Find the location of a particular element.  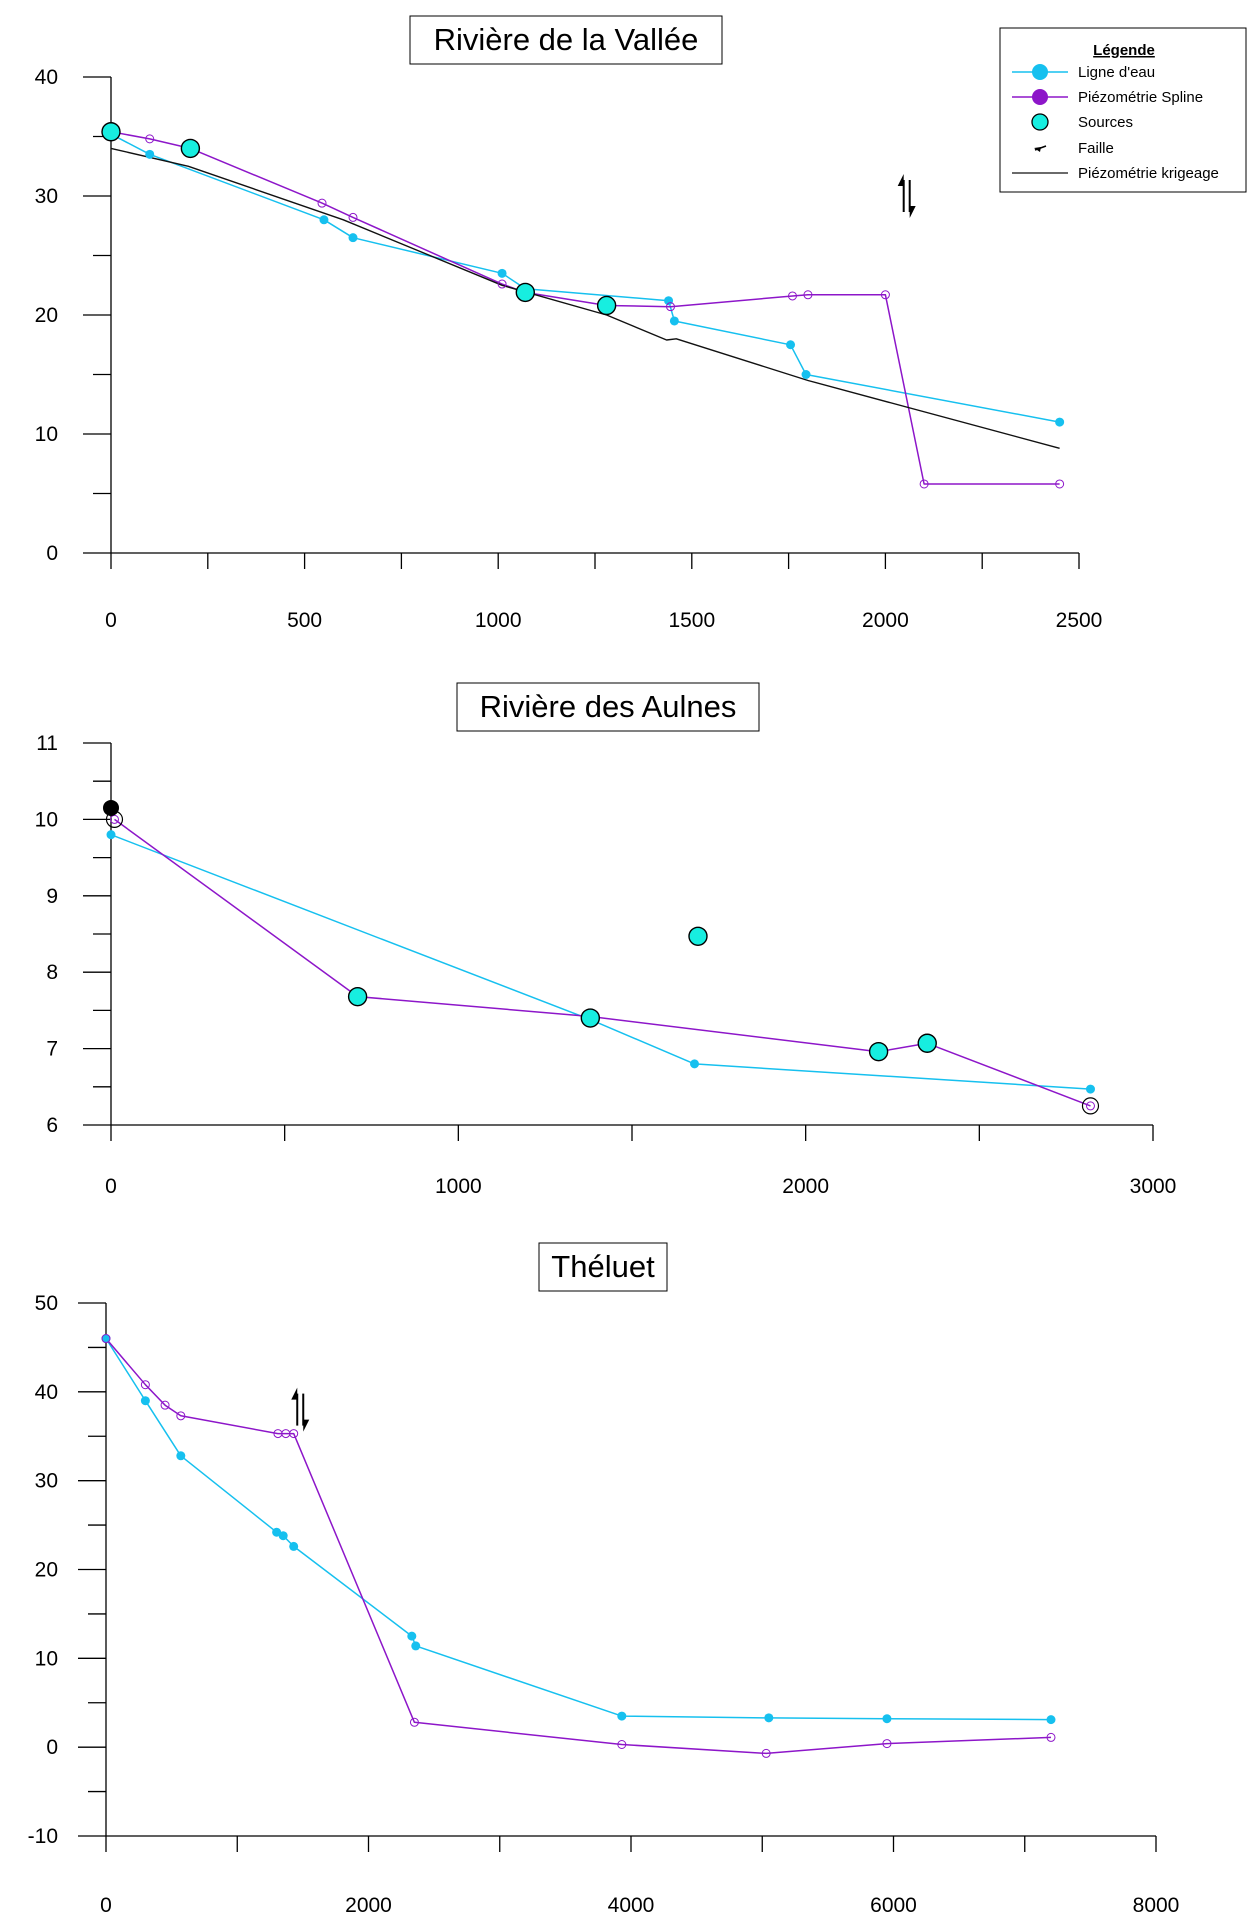

y-tick-label: 8 is located at coordinates (52, 972).